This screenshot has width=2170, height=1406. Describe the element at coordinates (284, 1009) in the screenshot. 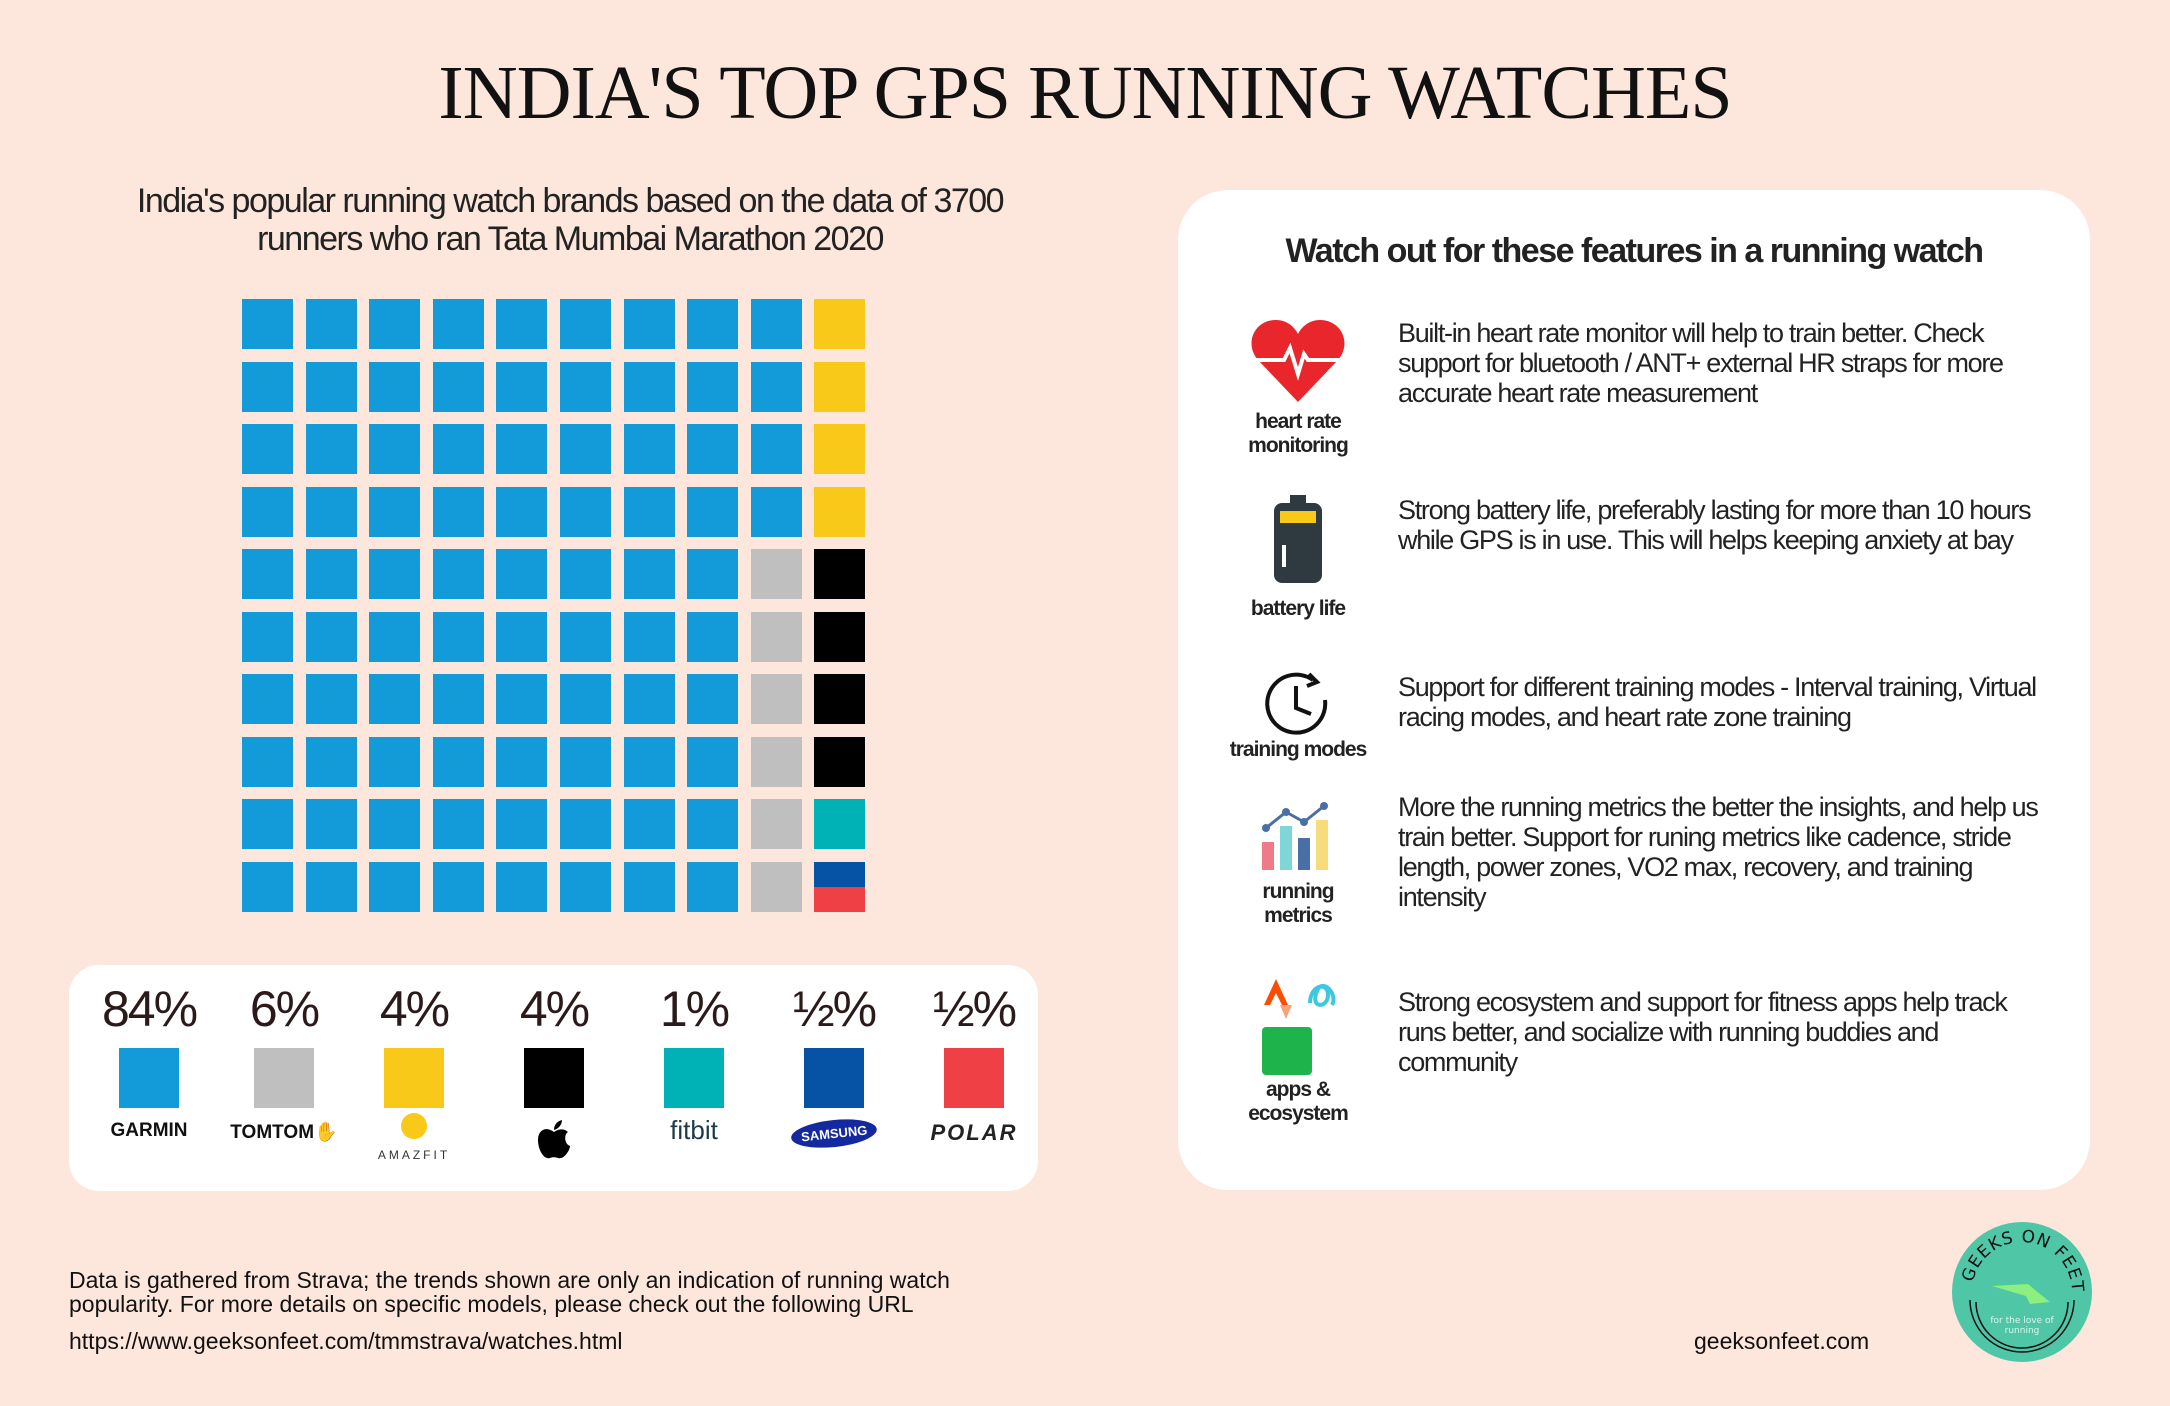

I see `legend-percent: 6%` at that location.